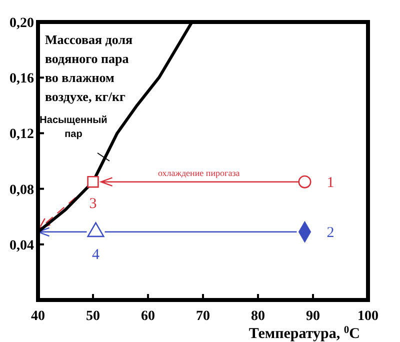 This screenshot has height=342, width=400. Describe the element at coordinates (330, 182) in the screenshot. I see `annotation: 1` at that location.